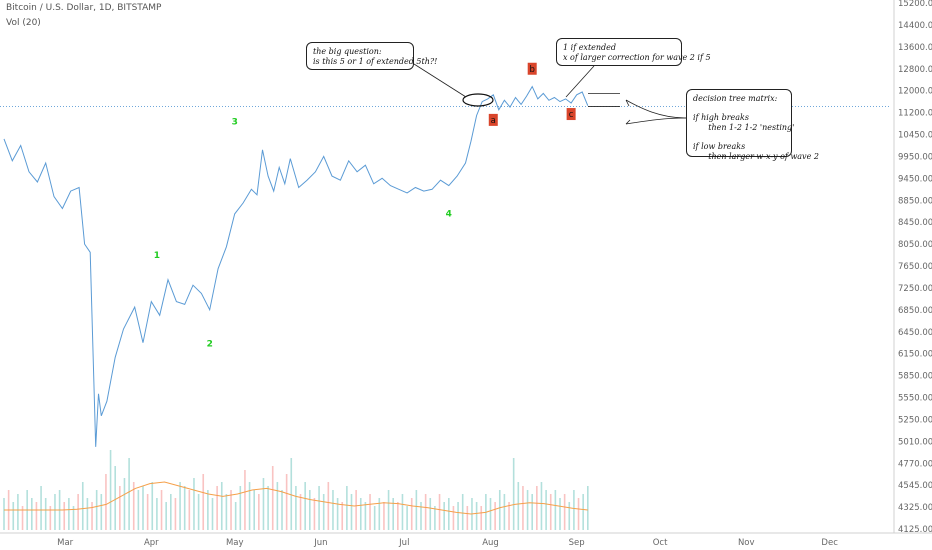  What do you see at coordinates (210, 344) in the screenshot?
I see `wave-label-2: 2` at bounding box center [210, 344].